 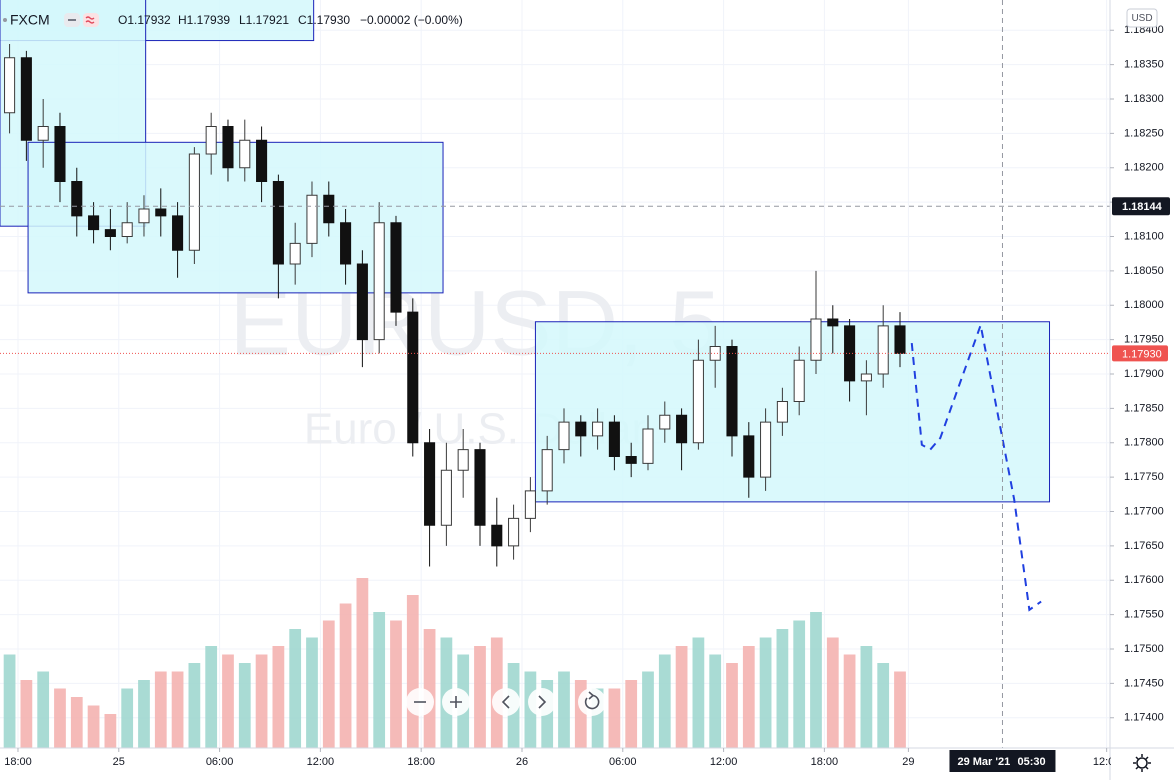 I want to click on crosshair-price-label: 1.18144, so click(x=1142, y=207).